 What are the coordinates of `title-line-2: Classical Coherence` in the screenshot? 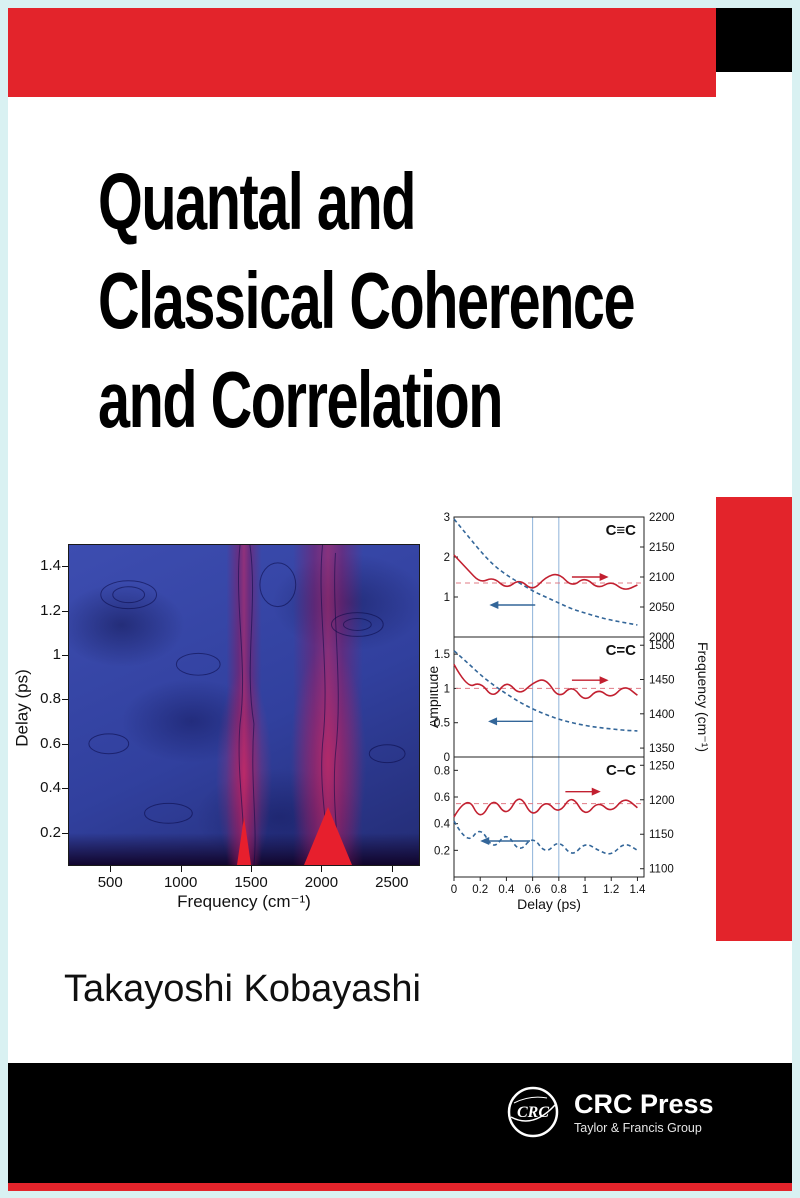 It's located at (367, 300).